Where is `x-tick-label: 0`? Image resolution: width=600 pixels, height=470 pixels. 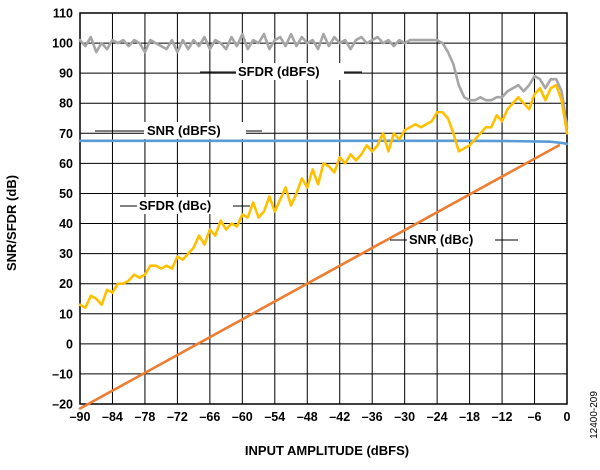 x-tick-label: 0 is located at coordinates (567, 417).